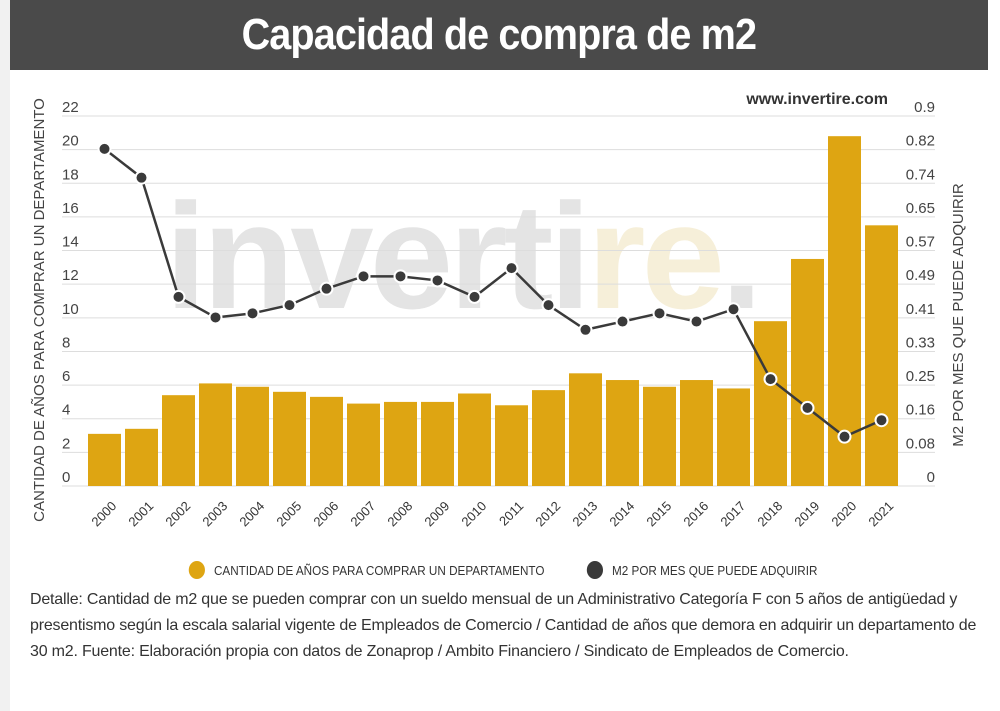 The image size is (1000, 711). What do you see at coordinates (66, 443) in the screenshot?
I see `left-tick-label: 2` at bounding box center [66, 443].